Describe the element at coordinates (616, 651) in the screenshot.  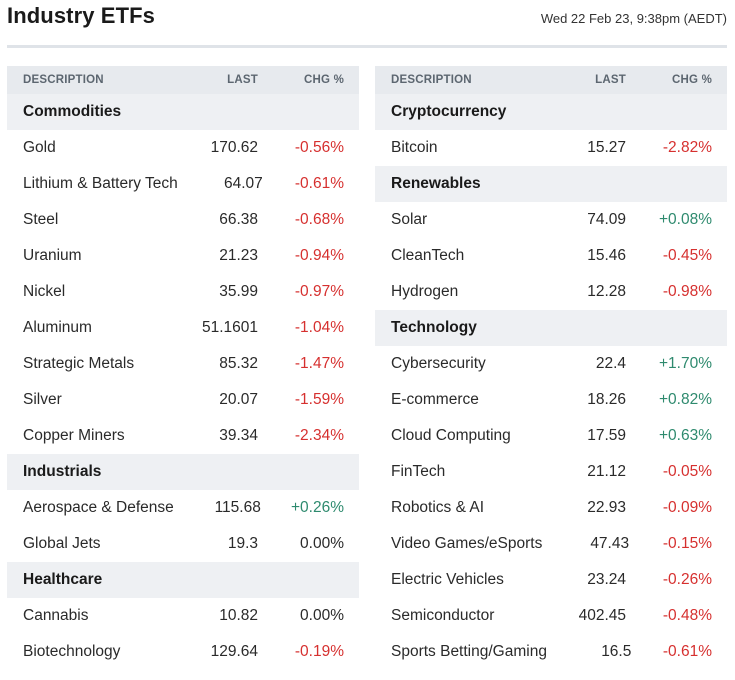
I see `last-price: 16.5` at that location.